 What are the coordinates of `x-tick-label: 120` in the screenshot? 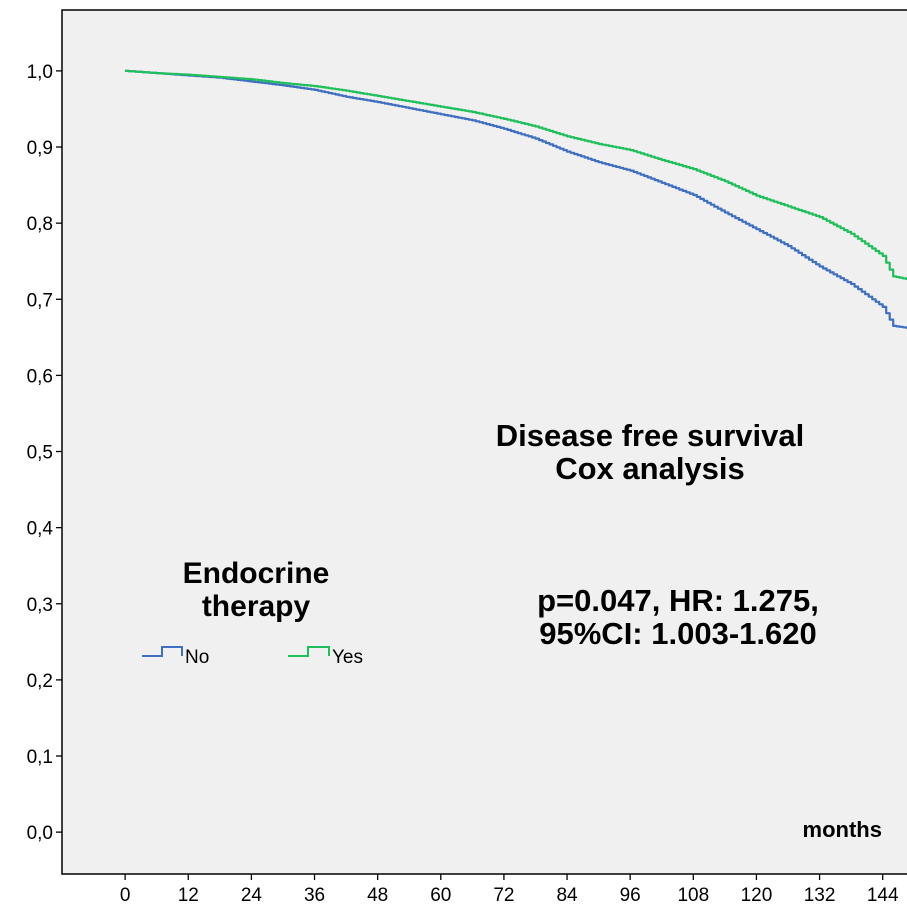 It's located at (757, 895).